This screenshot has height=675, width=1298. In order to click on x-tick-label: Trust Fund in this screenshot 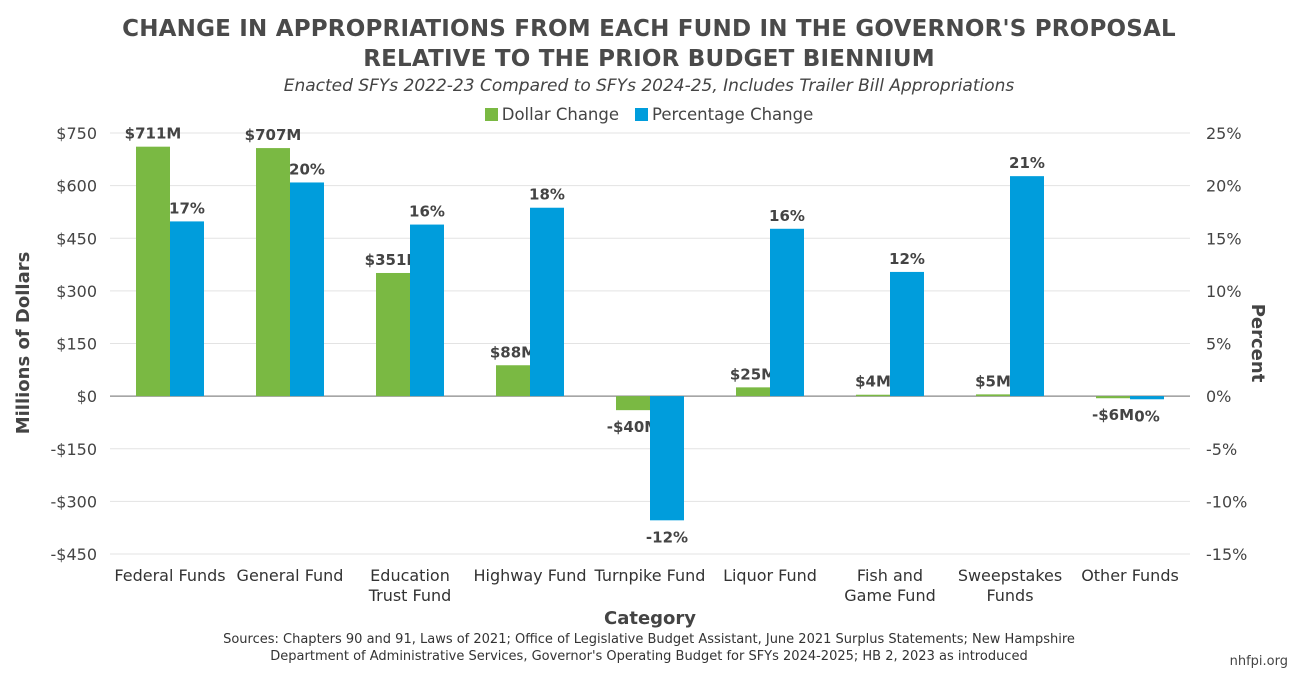, I will do `click(410, 595)`.